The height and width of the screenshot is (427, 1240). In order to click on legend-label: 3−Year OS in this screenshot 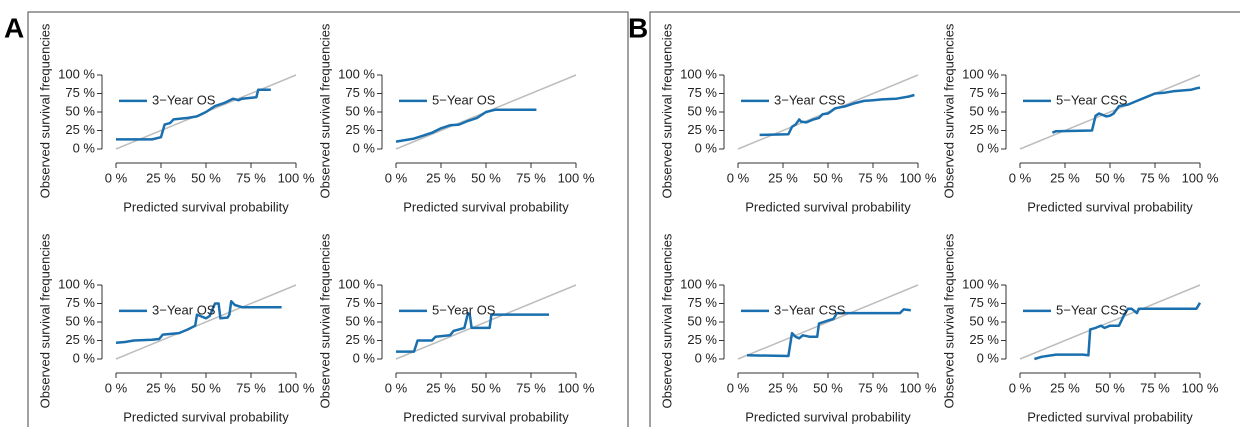, I will do `click(184, 99)`.